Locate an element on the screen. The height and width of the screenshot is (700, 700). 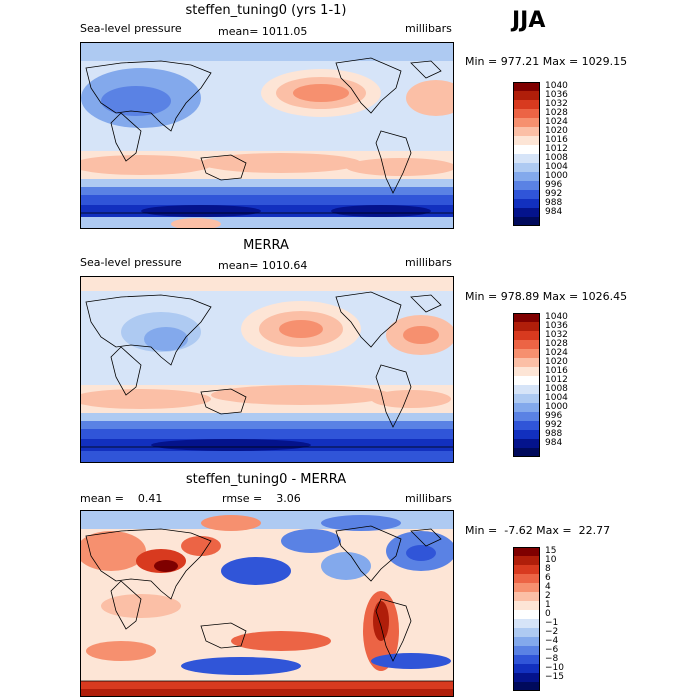
colorbar-entry: 0 is located at coordinates (553, 614).